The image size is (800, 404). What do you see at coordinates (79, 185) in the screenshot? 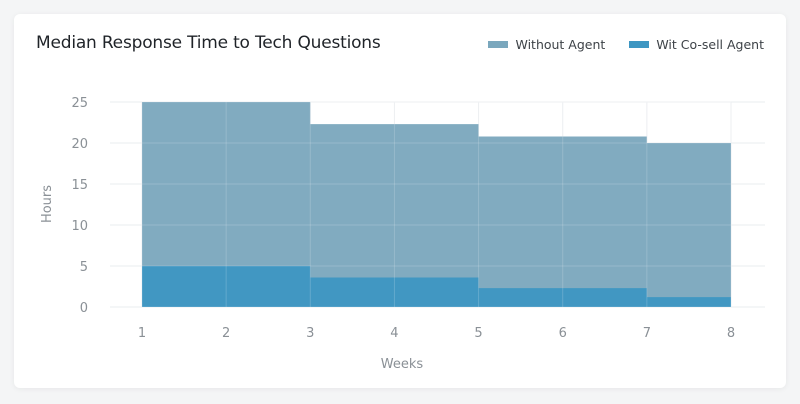
I see `y-tick-label: 15` at bounding box center [79, 185].